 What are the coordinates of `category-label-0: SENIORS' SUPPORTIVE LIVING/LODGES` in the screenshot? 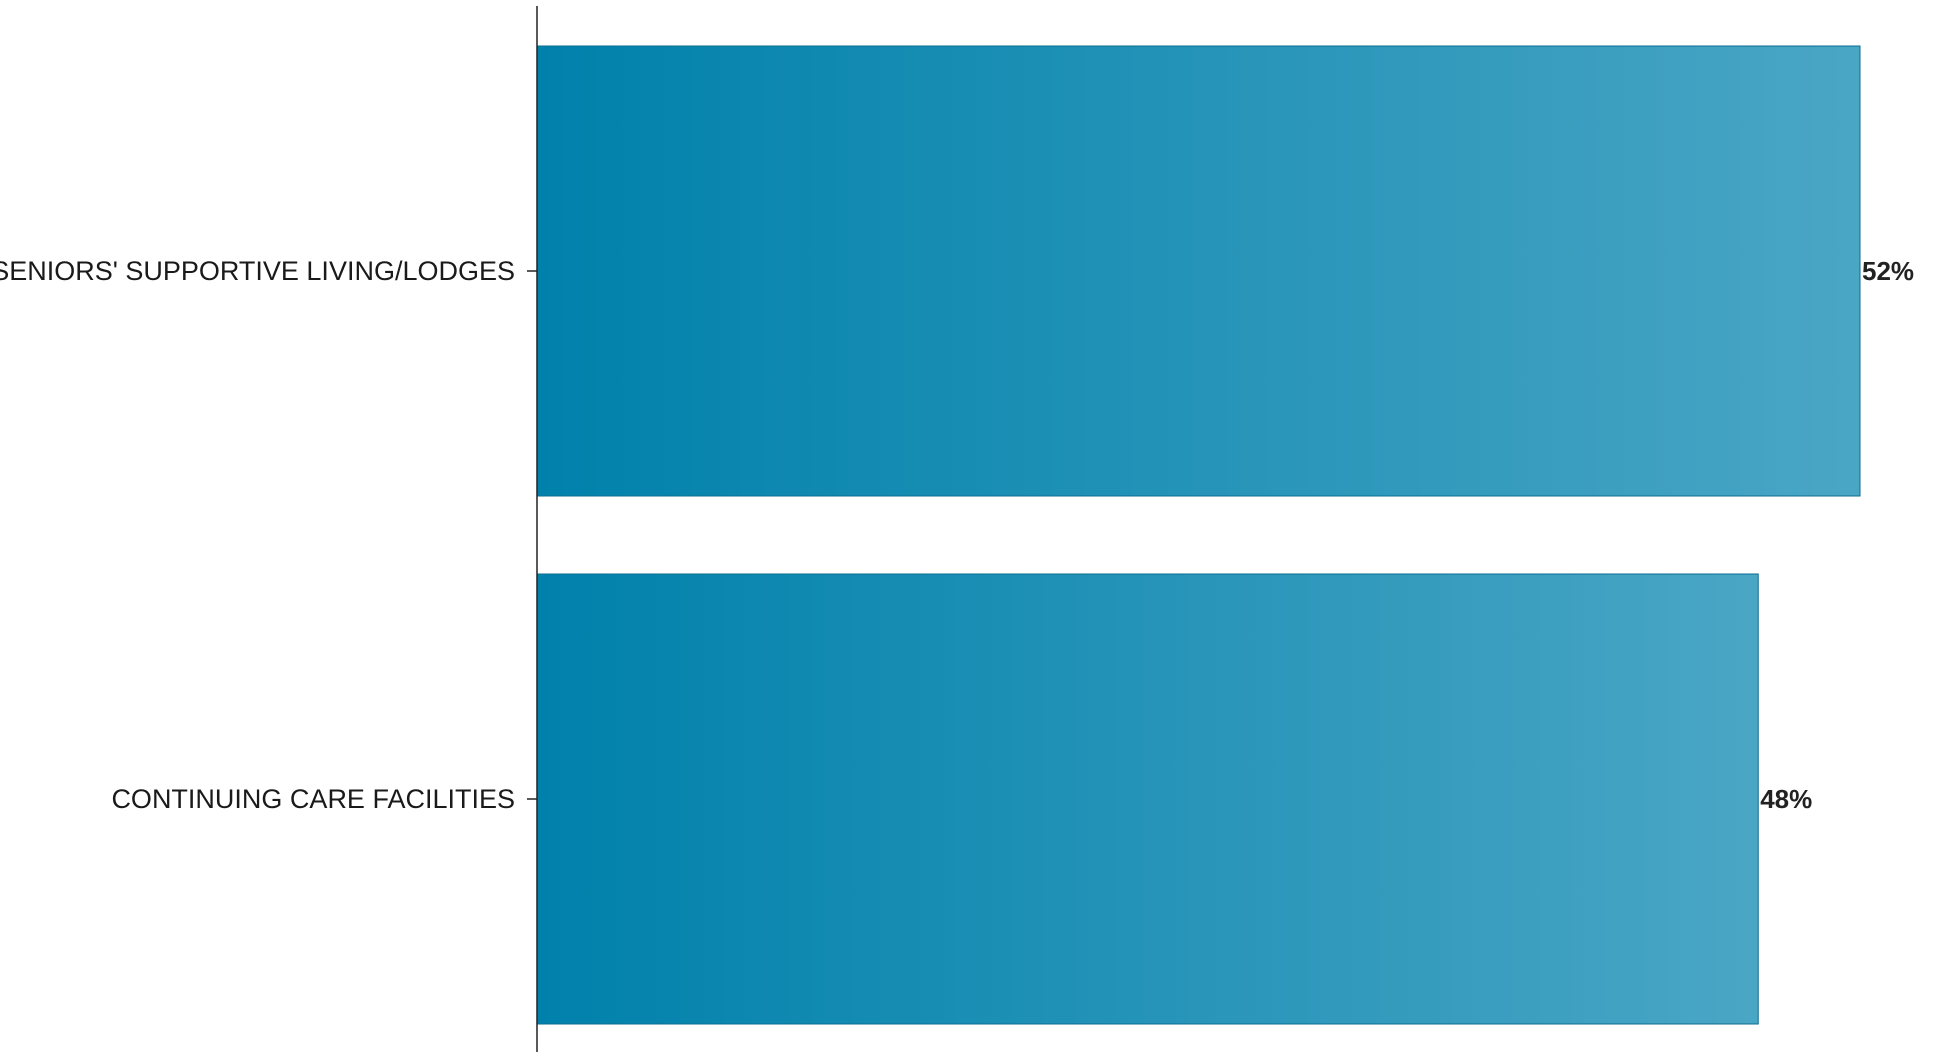 It's located at (257, 271).